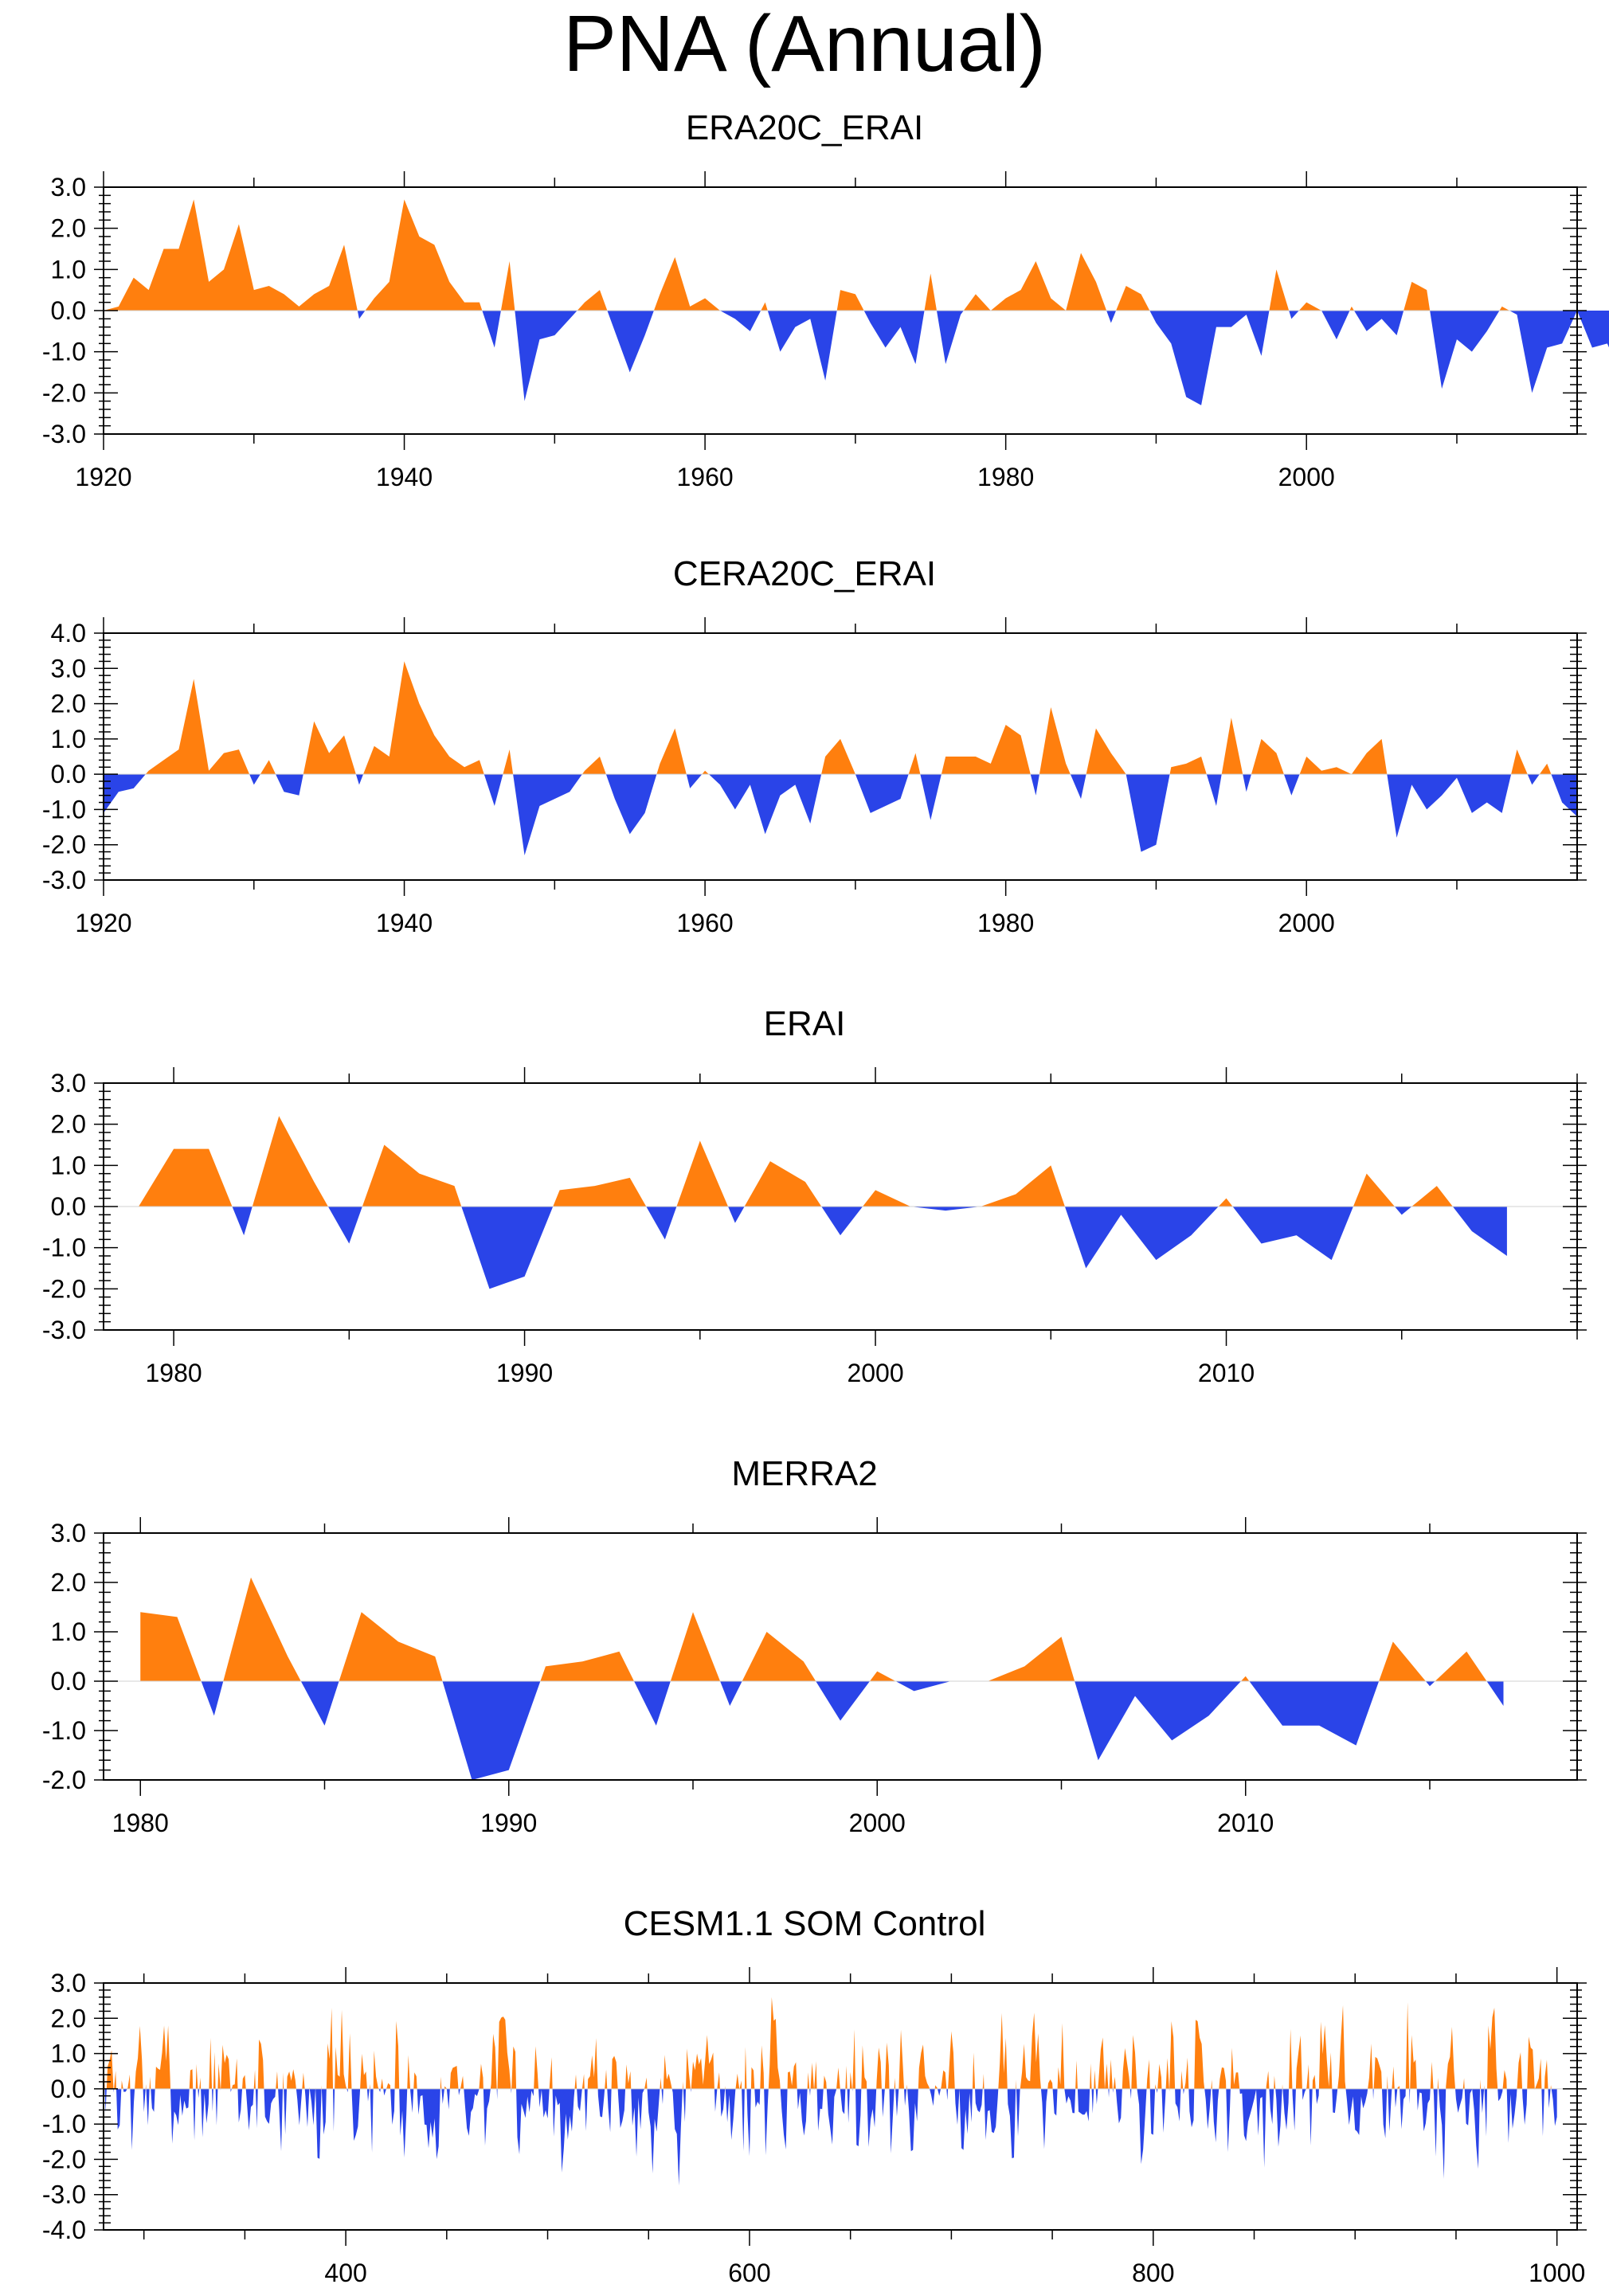  Describe the element at coordinates (869, 1248) in the screenshot. I see `negative-area-group` at that location.